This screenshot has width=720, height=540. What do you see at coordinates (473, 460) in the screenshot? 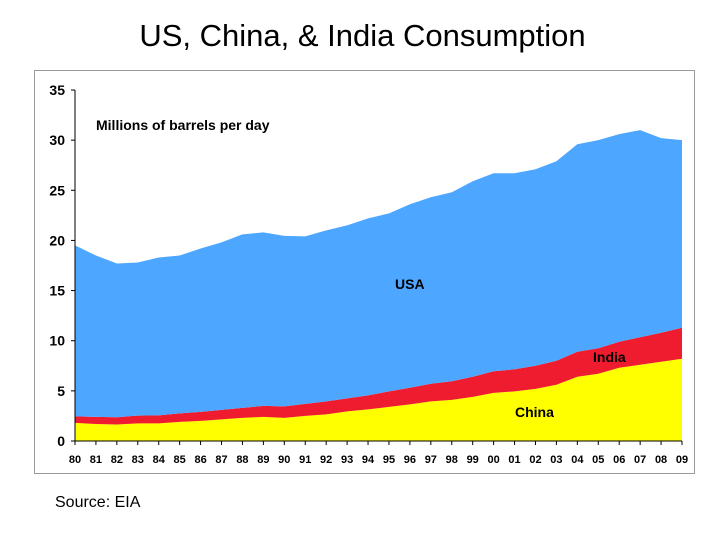
I see `x-tick-label: 99` at bounding box center [473, 460].